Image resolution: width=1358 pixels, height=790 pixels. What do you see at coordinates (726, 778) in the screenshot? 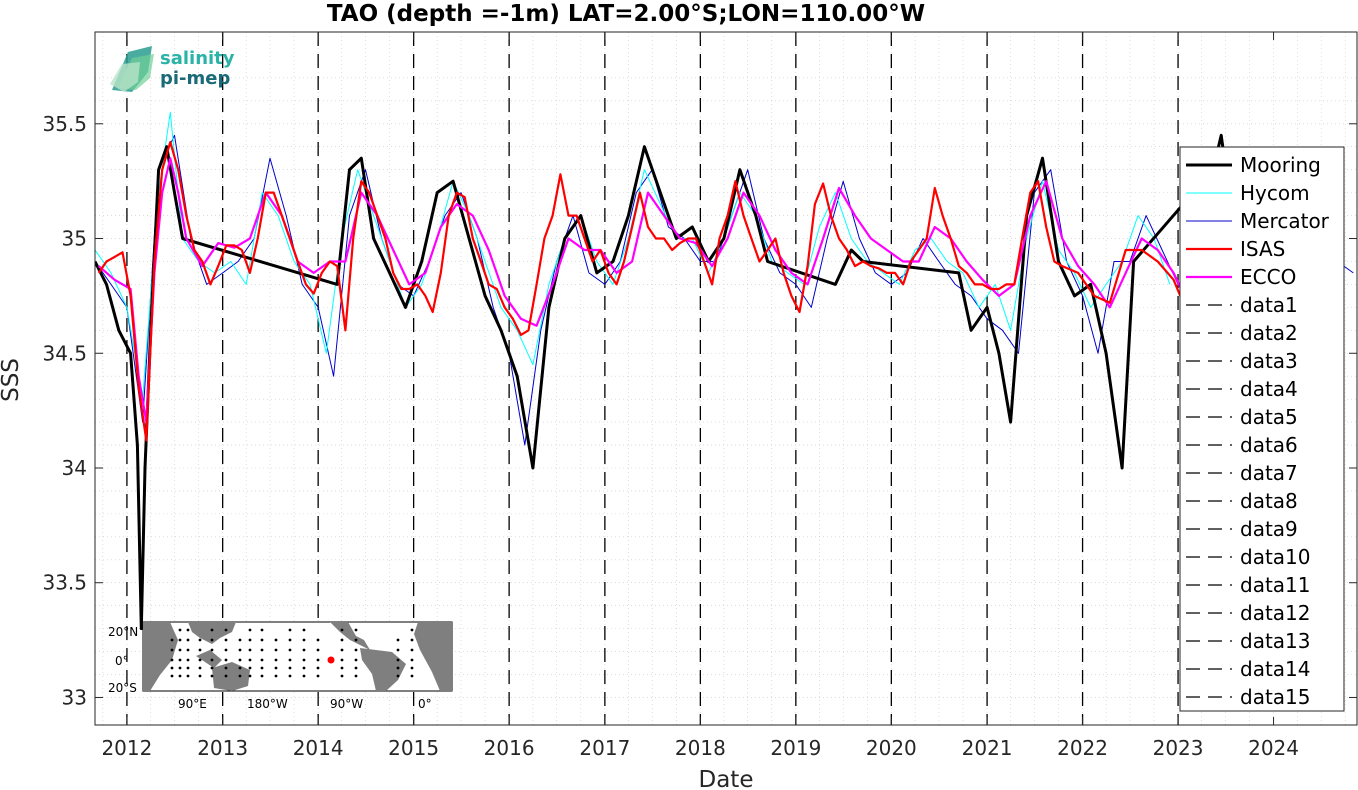
I see `x-axis-label: Date` at bounding box center [726, 778].